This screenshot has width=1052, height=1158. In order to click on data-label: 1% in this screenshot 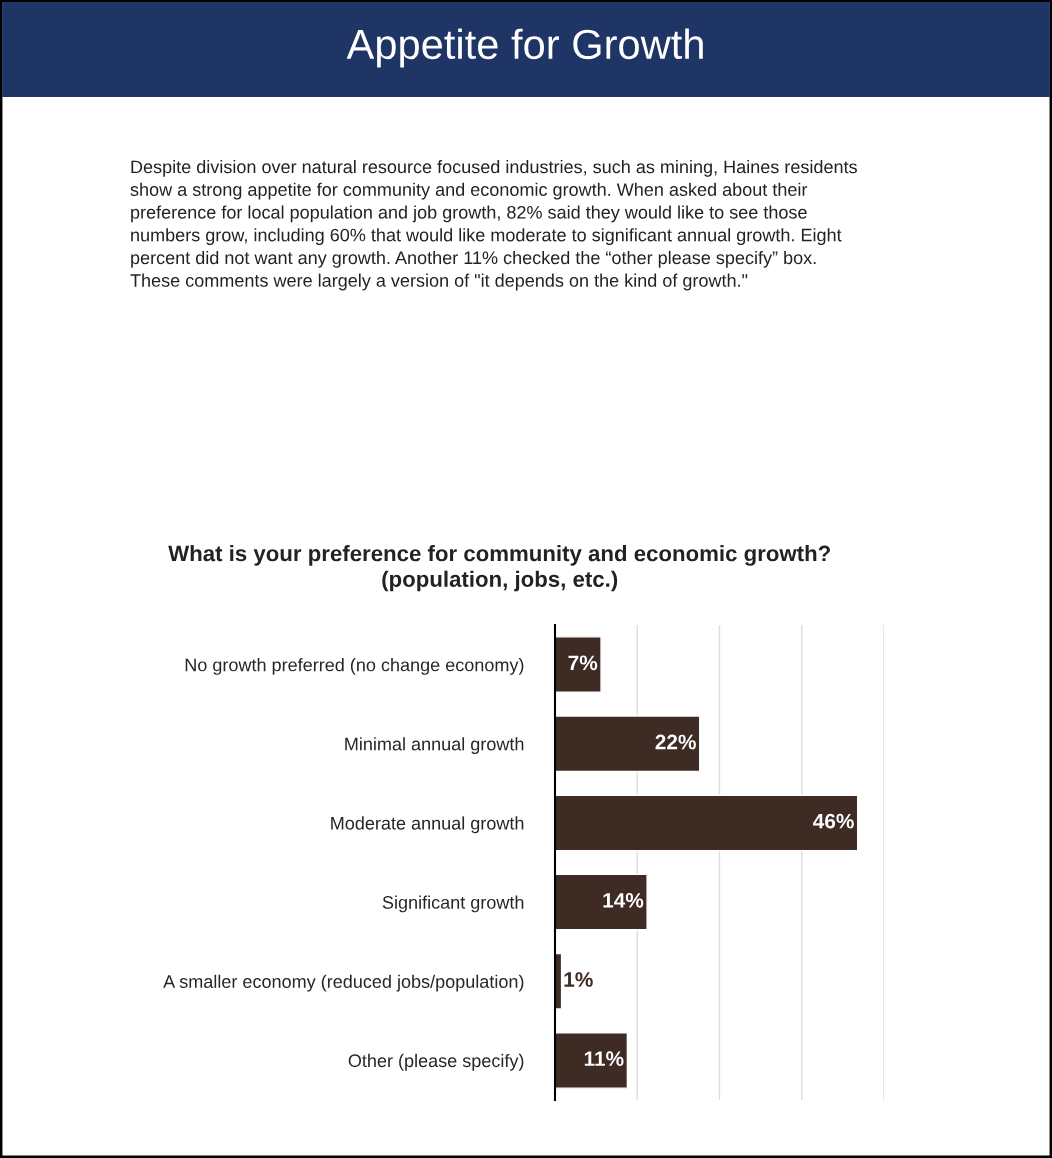, I will do `click(578, 979)`.